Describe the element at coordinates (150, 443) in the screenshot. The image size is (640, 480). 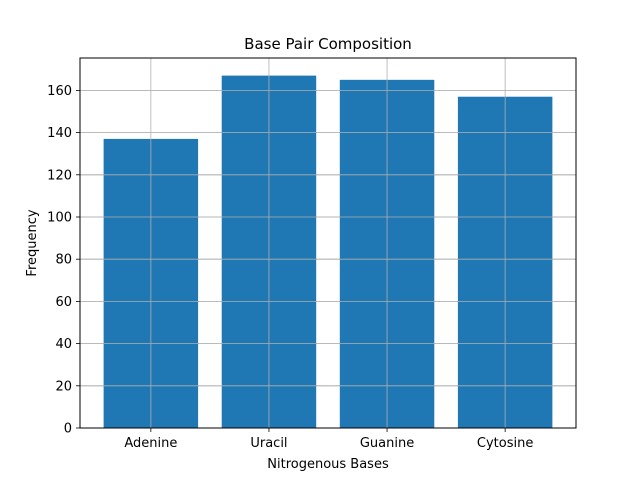
I see `x-tick-label: Adenine` at that location.